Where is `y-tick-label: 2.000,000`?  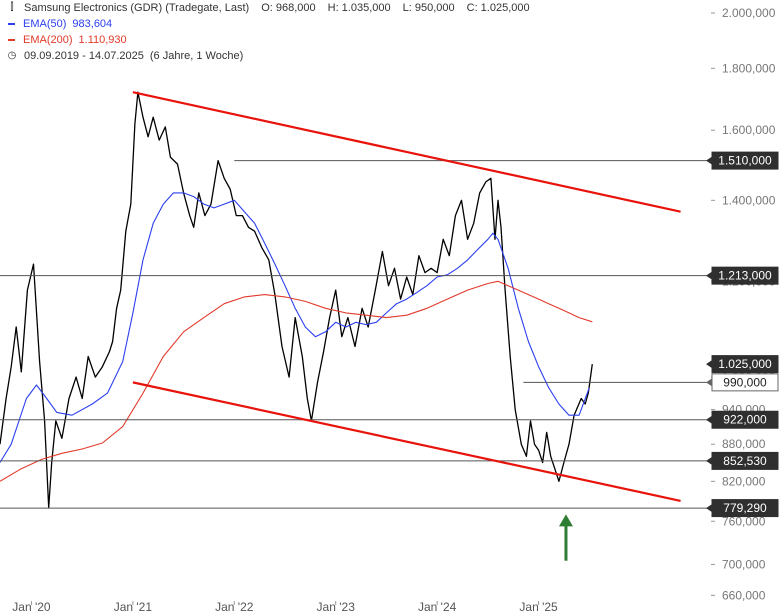 y-tick-label: 2.000,000 is located at coordinates (749, 13).